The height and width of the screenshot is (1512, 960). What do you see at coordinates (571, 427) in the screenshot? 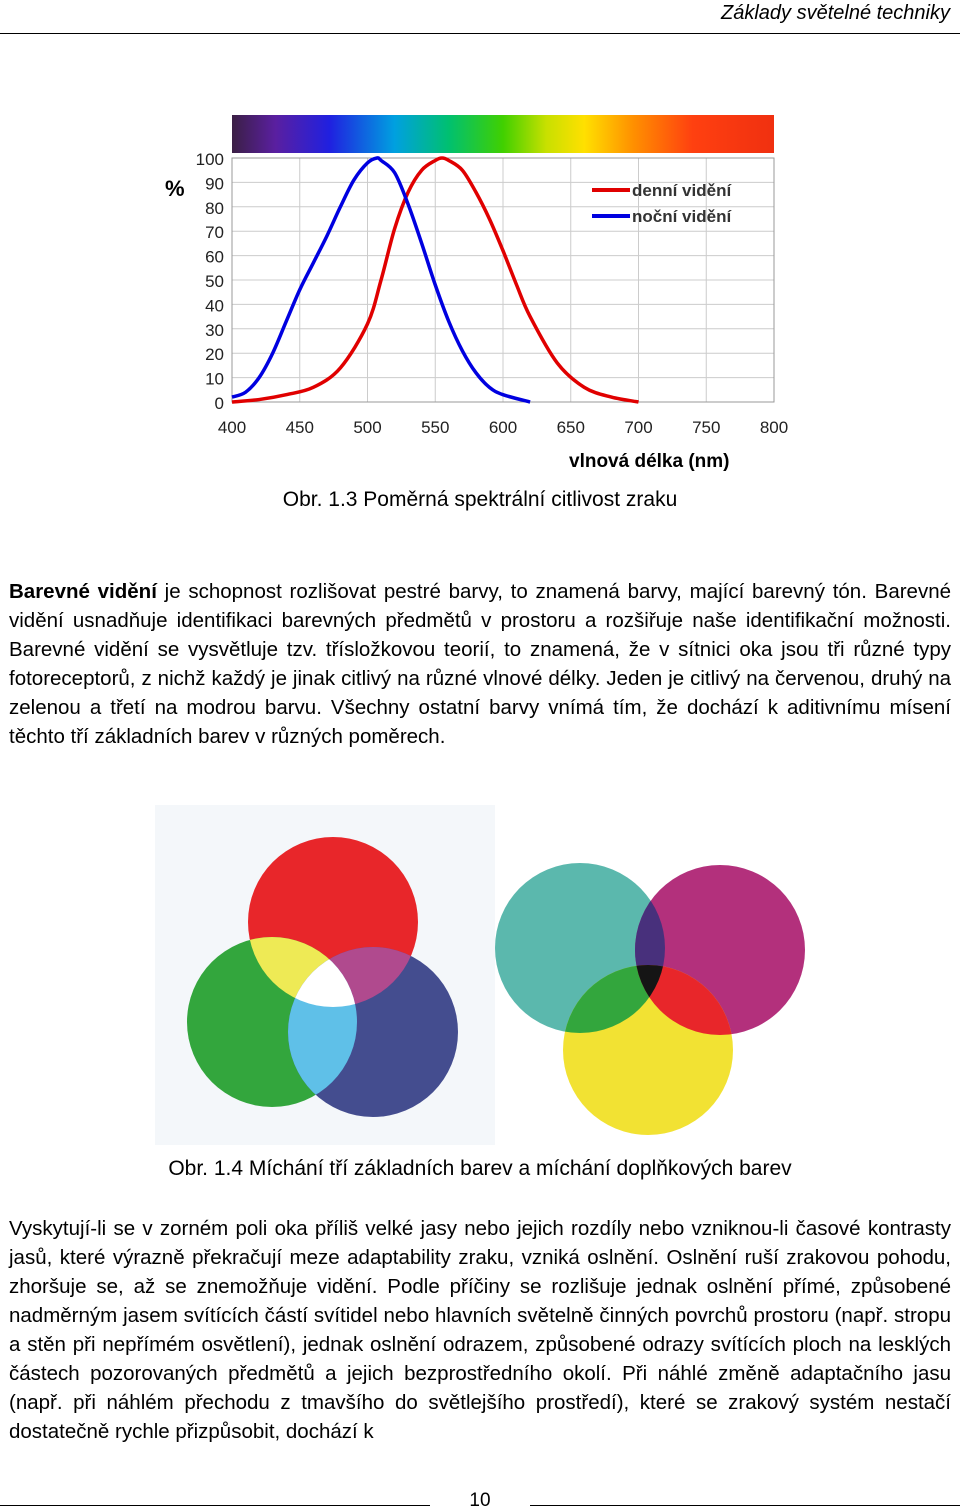
I see `x-tick-label: 650` at bounding box center [571, 427].